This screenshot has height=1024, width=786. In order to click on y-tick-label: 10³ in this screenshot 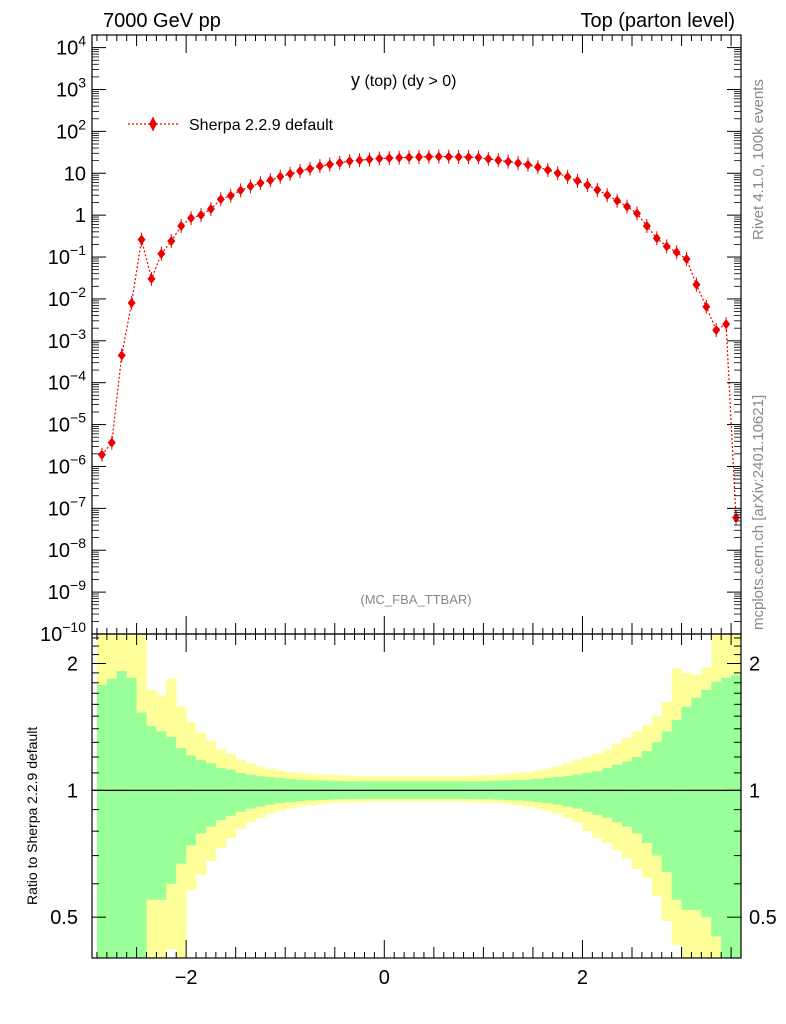, I will do `click(71, 87)`.